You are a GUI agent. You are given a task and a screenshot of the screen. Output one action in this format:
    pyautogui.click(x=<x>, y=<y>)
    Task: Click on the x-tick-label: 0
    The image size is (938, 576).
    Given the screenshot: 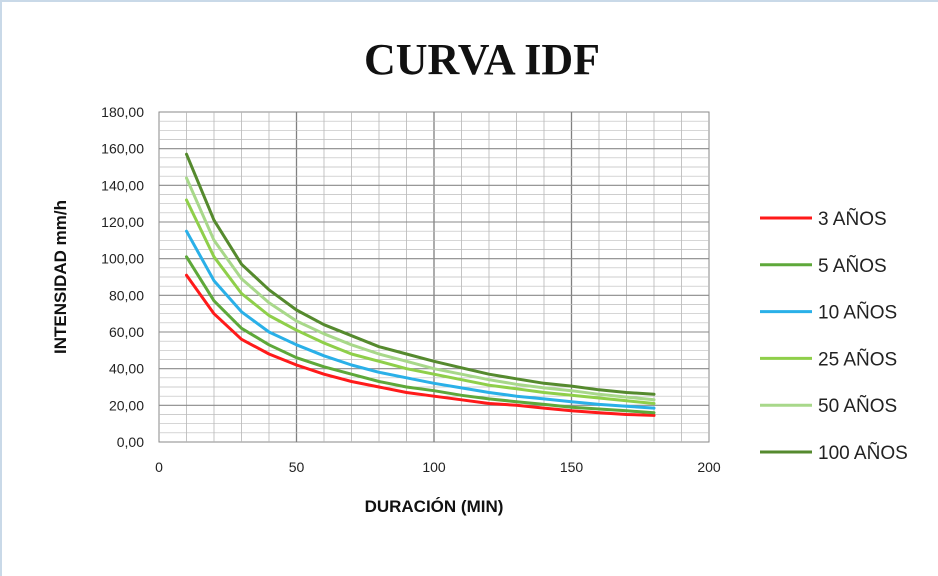 What is the action you would take?
    pyautogui.click(x=159, y=467)
    